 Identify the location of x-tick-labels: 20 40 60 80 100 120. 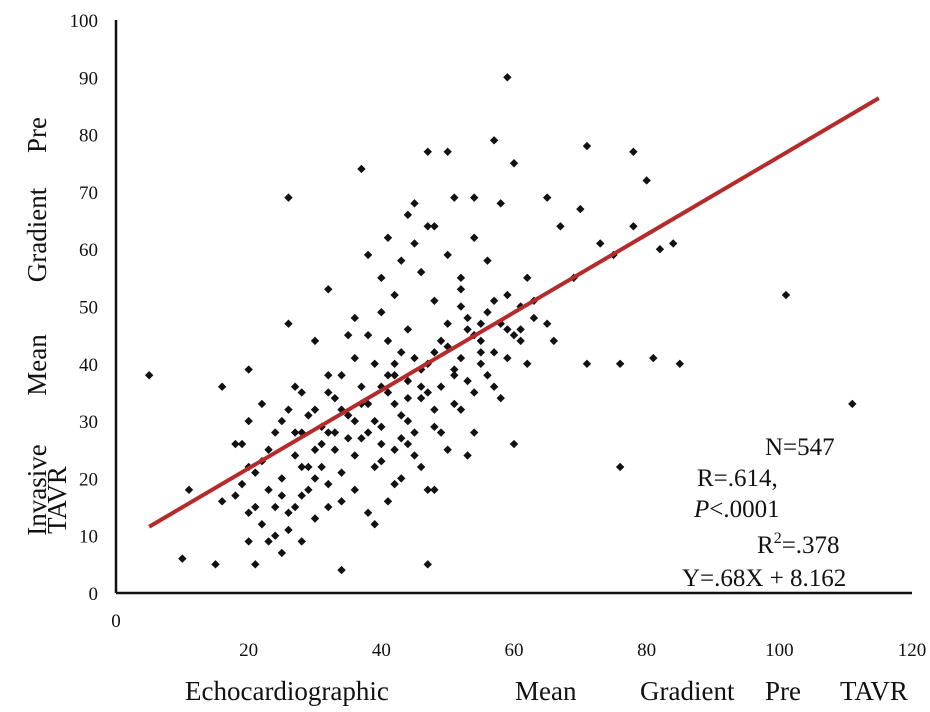
(582, 650).